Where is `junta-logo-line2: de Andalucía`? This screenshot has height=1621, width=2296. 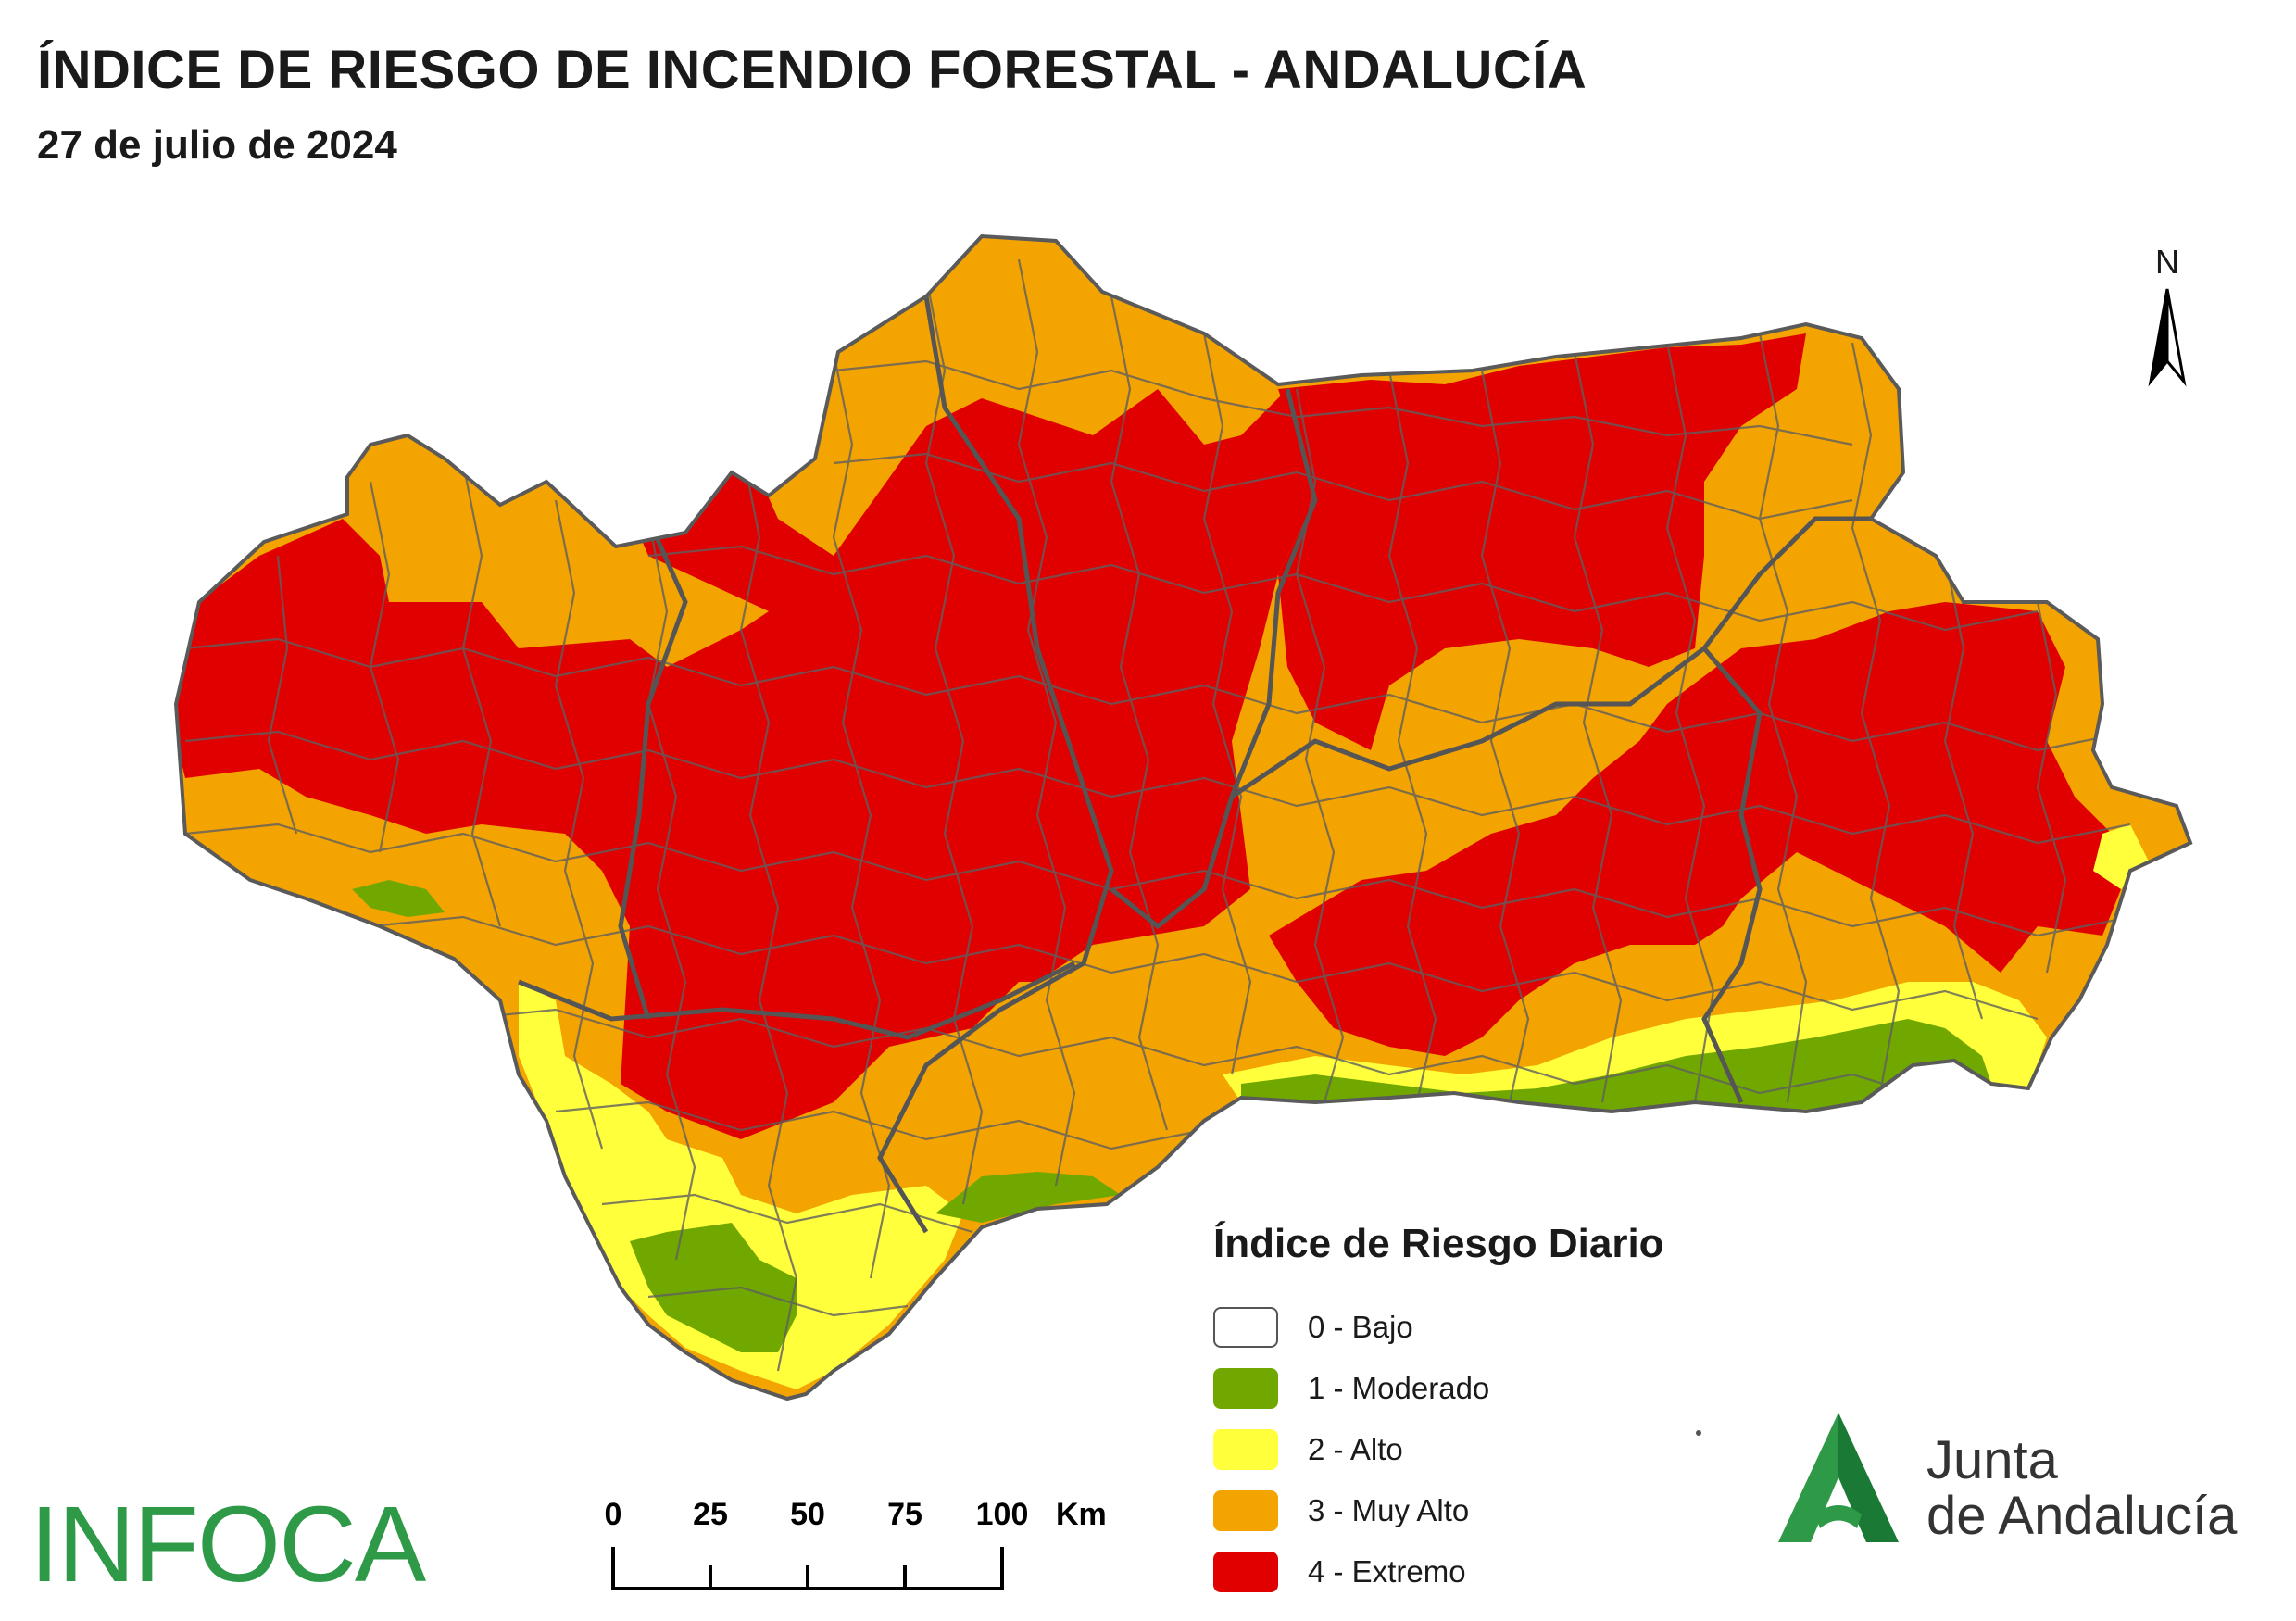
junta-logo-line2: de Andalucía is located at coordinates (2082, 1516).